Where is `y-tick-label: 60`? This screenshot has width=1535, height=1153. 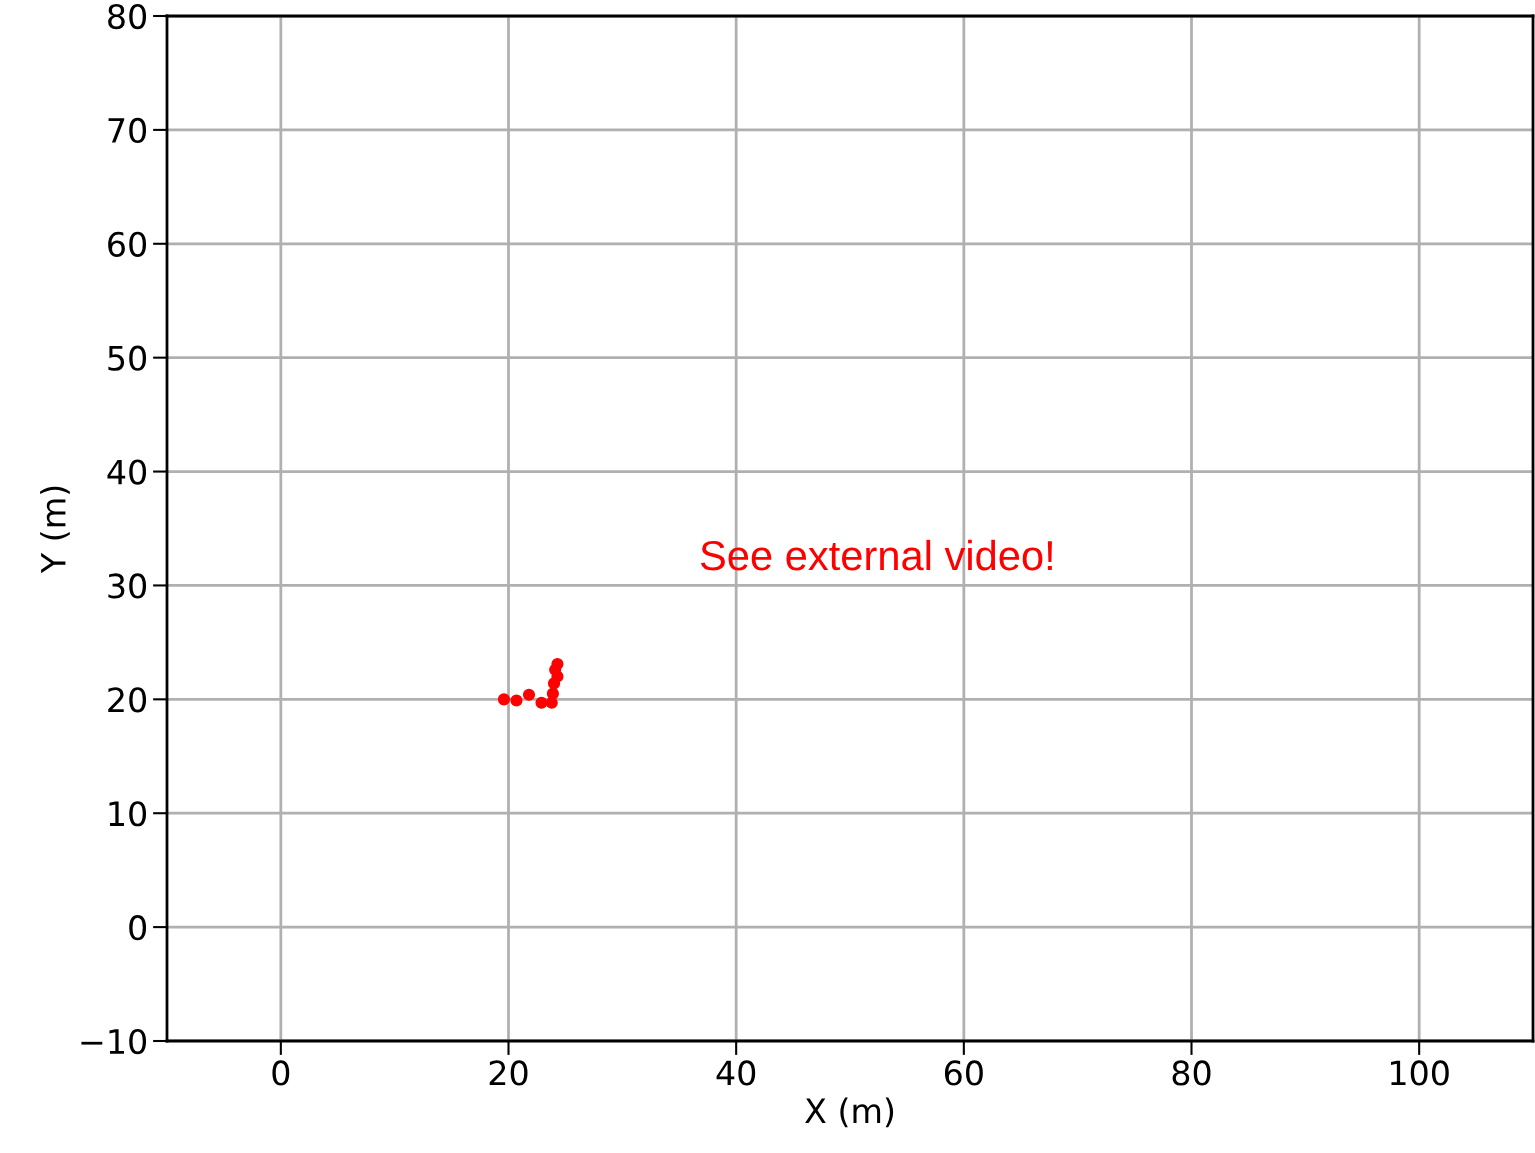 y-tick-label: 60 is located at coordinates (127, 244).